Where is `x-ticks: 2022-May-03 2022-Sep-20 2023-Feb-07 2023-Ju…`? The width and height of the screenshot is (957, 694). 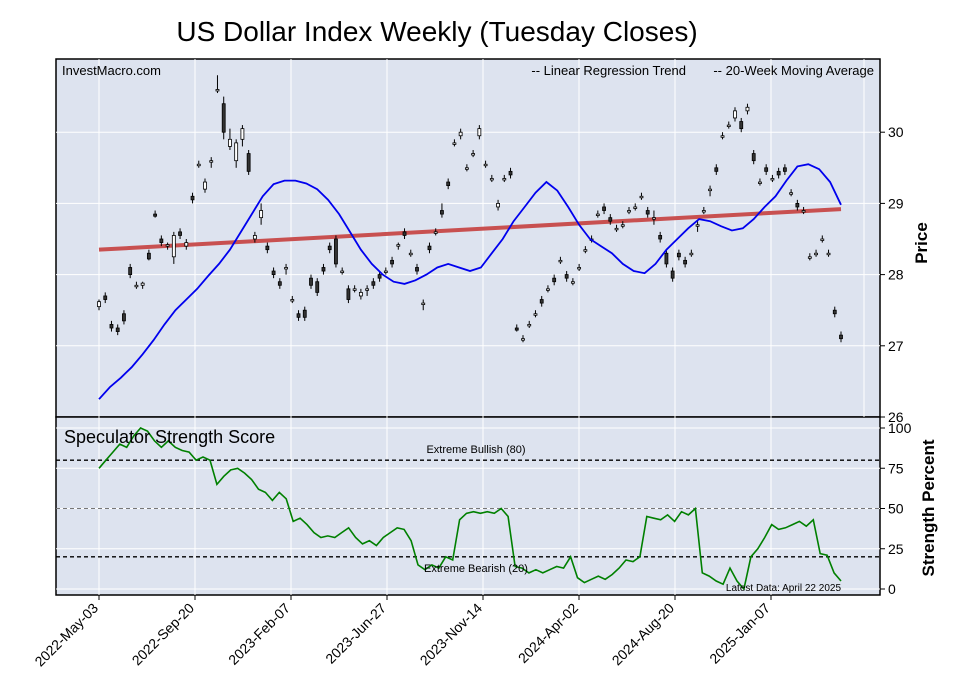
x-ticks: 2022-May-03 2022-Sep-20 2023-Feb-07 2023-Ju… is located at coordinates (402, 632).